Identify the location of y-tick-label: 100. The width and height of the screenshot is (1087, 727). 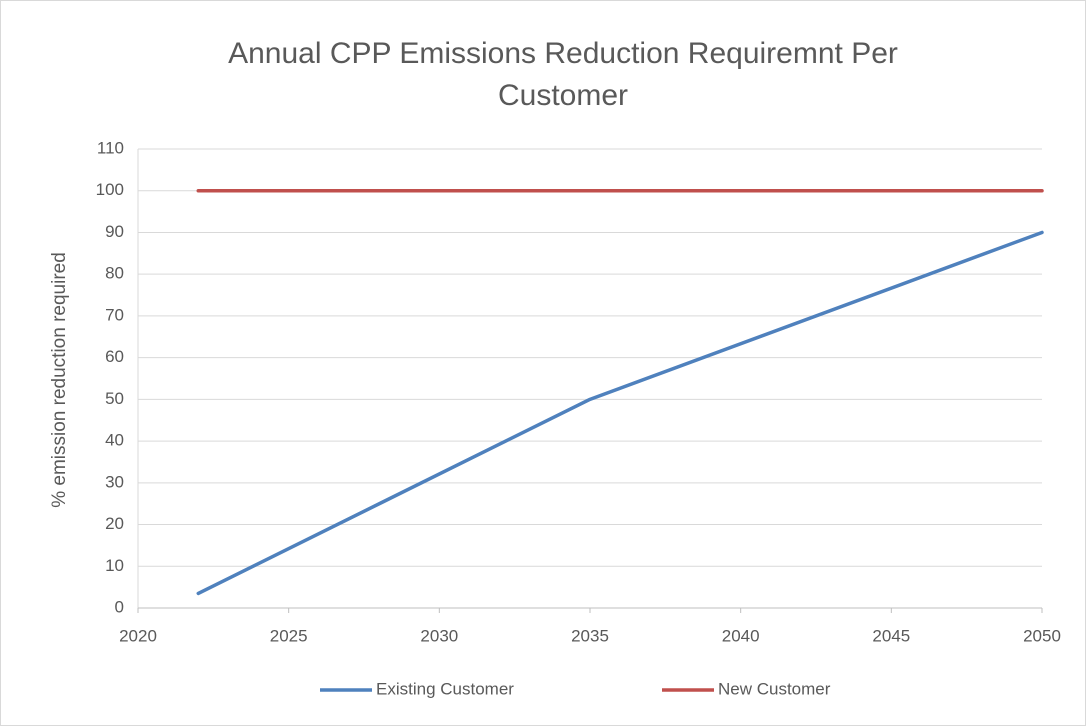
(110, 189).